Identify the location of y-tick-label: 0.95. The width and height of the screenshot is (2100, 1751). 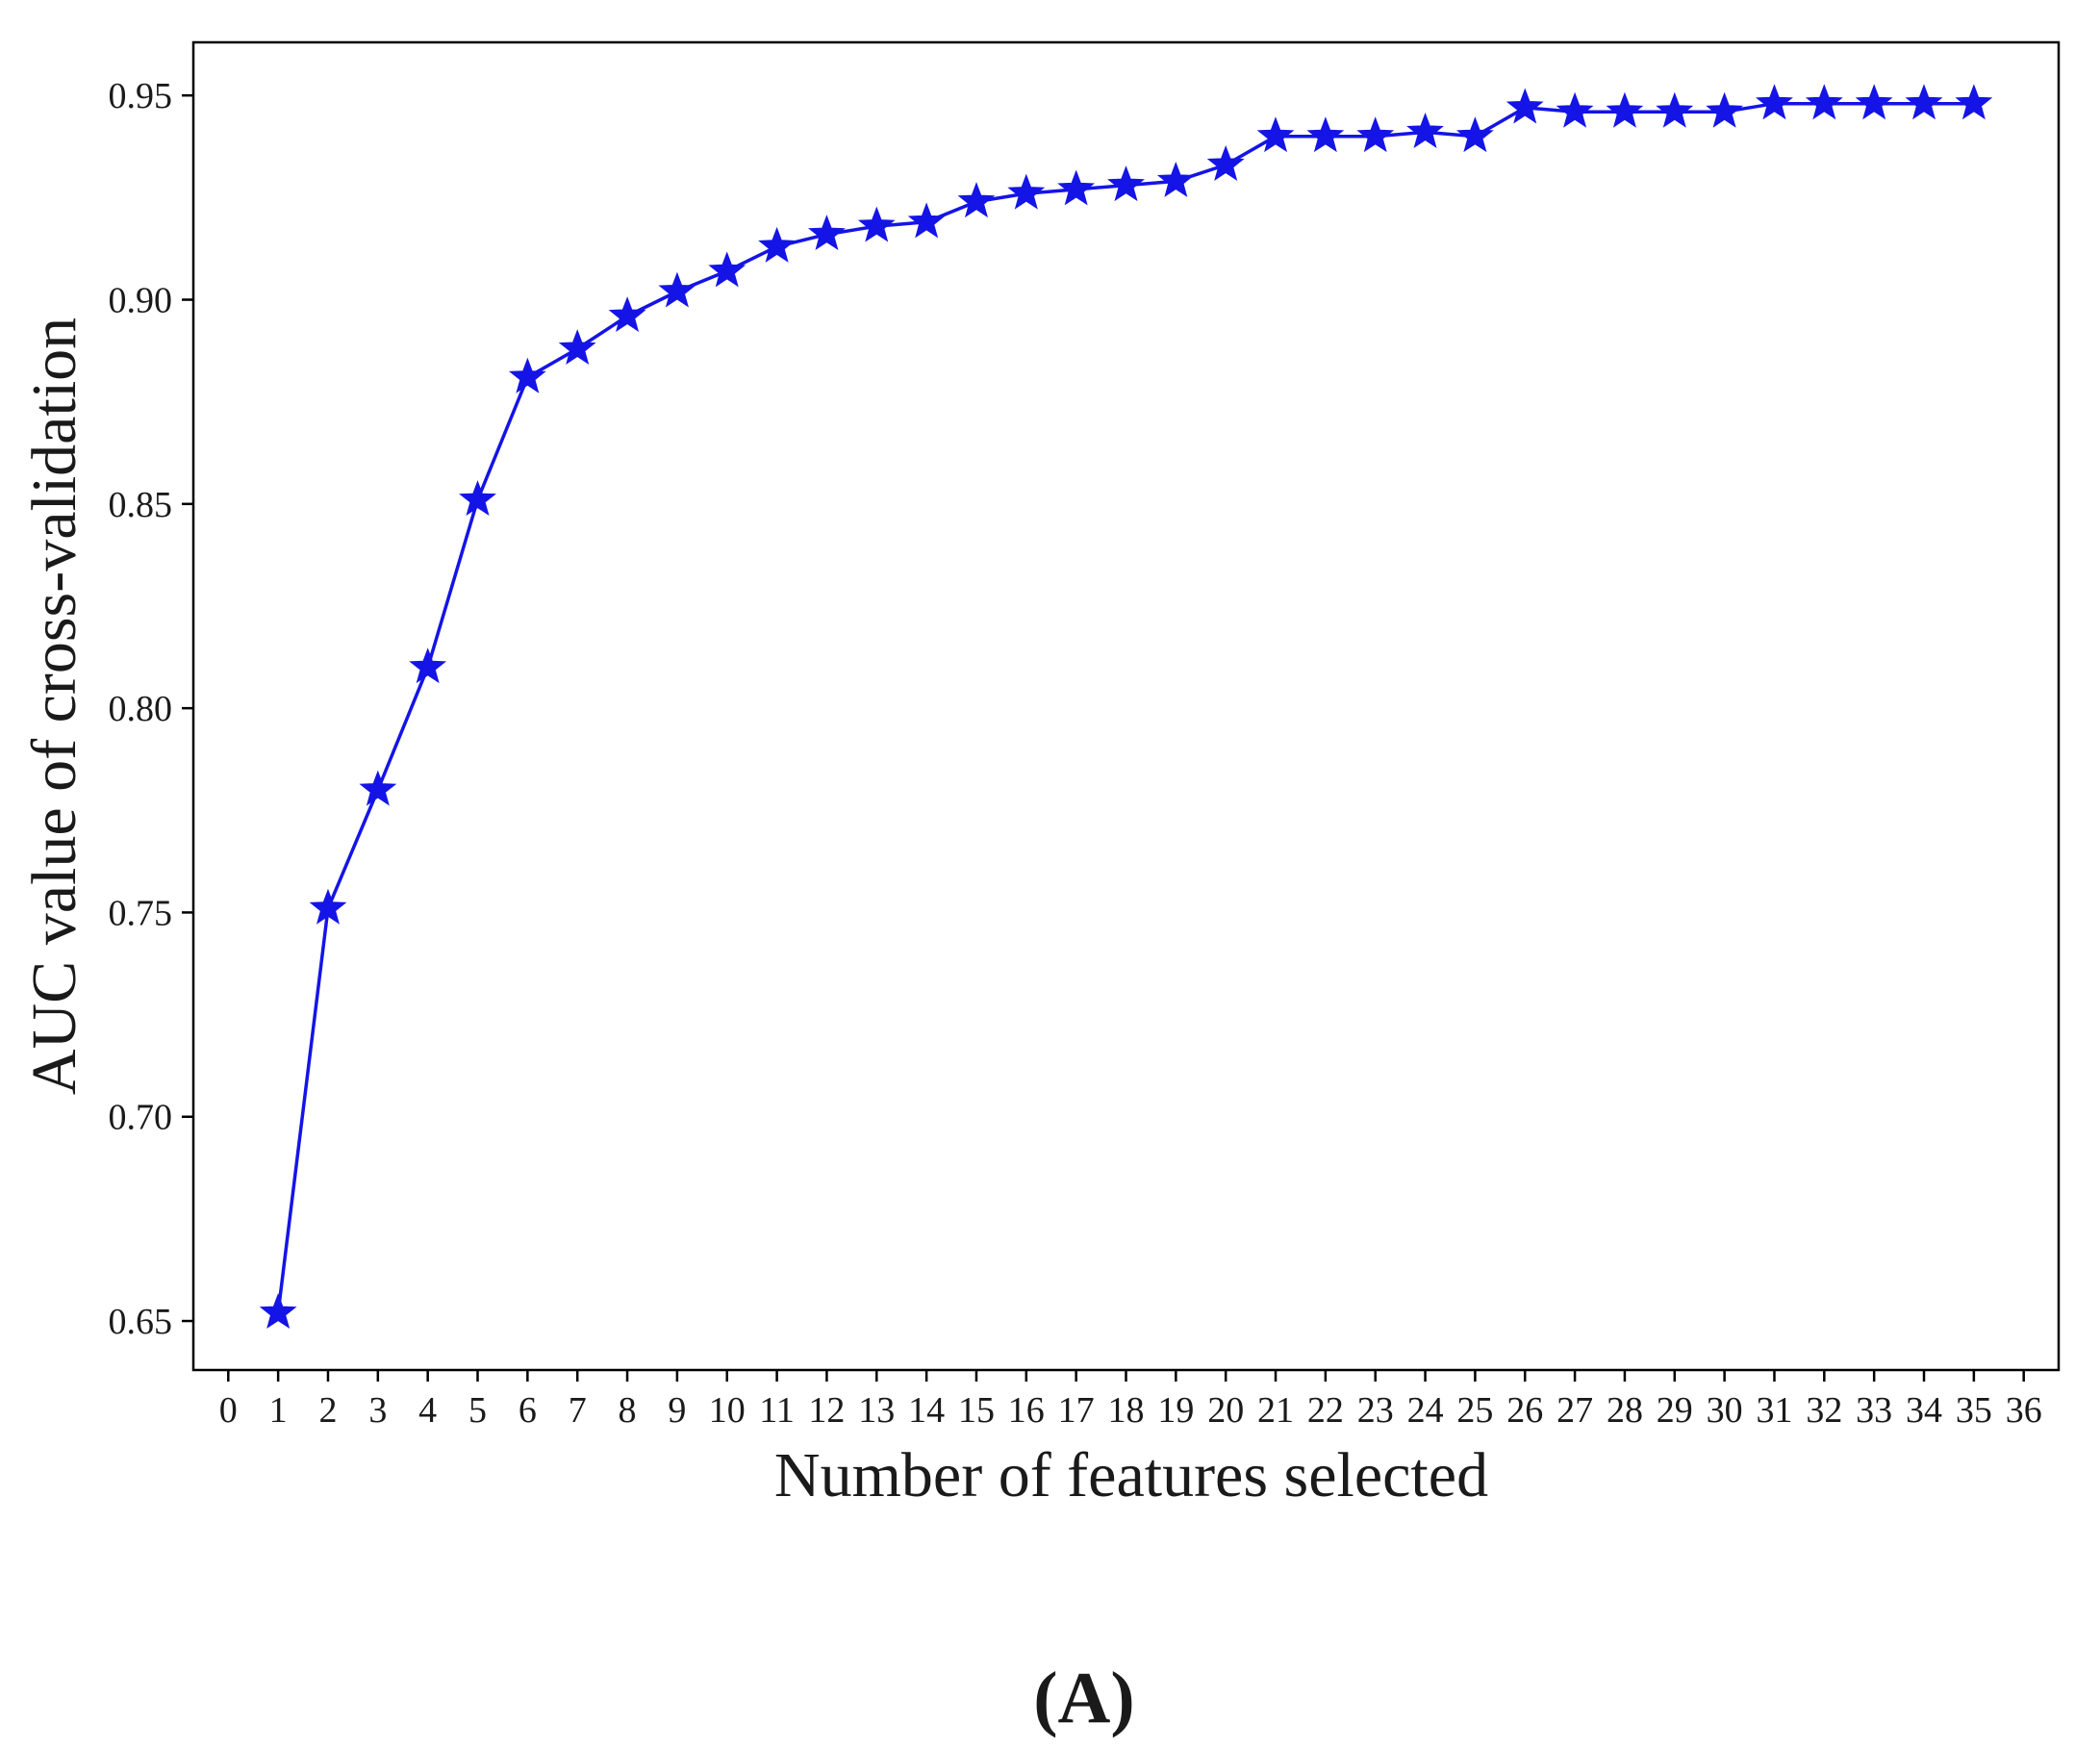
(141, 96).